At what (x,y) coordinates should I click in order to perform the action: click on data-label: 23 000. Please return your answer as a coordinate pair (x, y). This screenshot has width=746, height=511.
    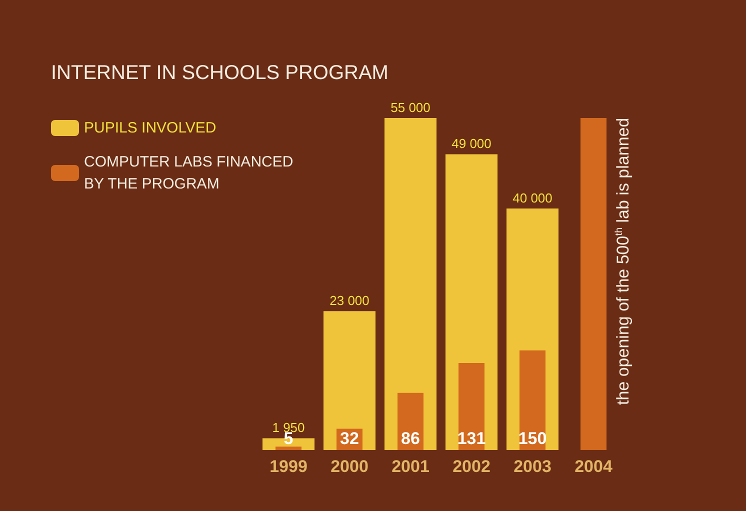
    Looking at the image, I should click on (350, 300).